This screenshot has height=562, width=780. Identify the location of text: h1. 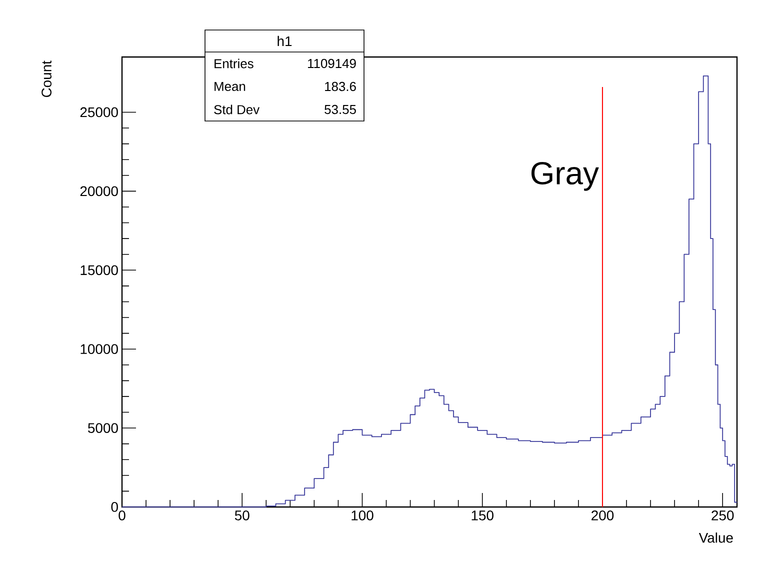
(285, 41).